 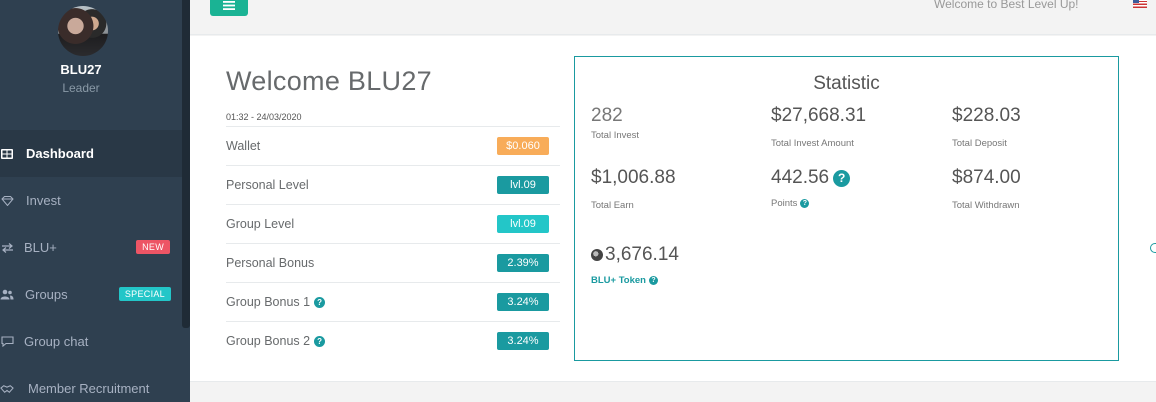 What do you see at coordinates (812, 143) in the screenshot?
I see `stat-label: Total Invest Amount` at bounding box center [812, 143].